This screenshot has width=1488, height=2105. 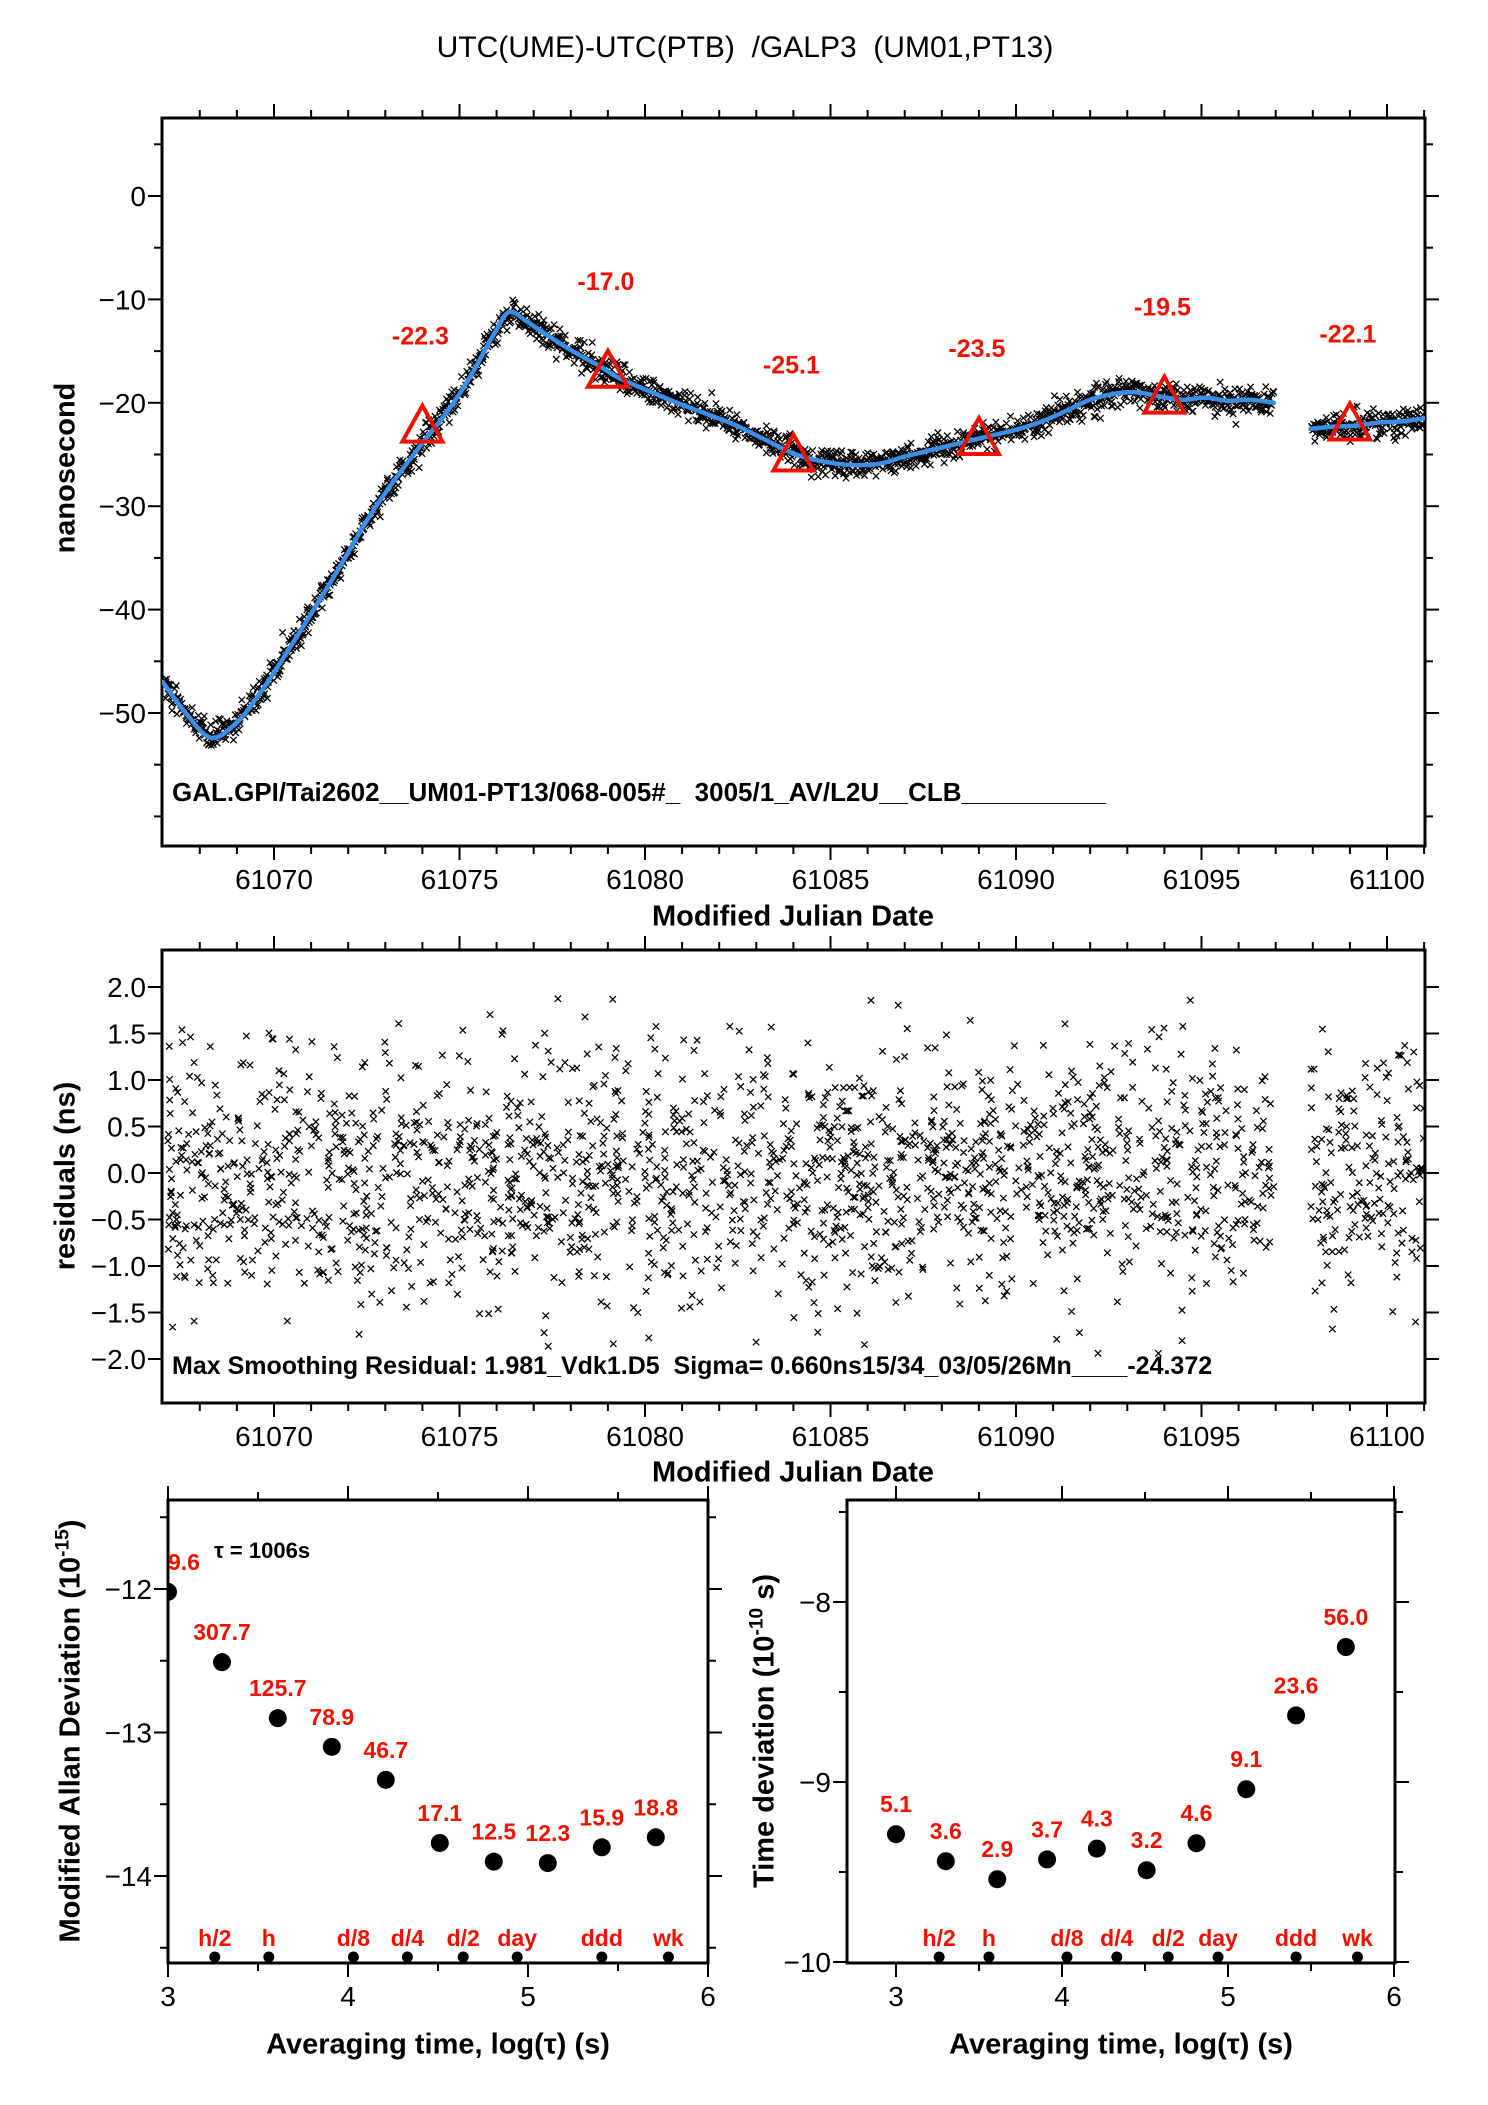 I want to click on x-tick-label: 3, so click(x=896, y=1996).